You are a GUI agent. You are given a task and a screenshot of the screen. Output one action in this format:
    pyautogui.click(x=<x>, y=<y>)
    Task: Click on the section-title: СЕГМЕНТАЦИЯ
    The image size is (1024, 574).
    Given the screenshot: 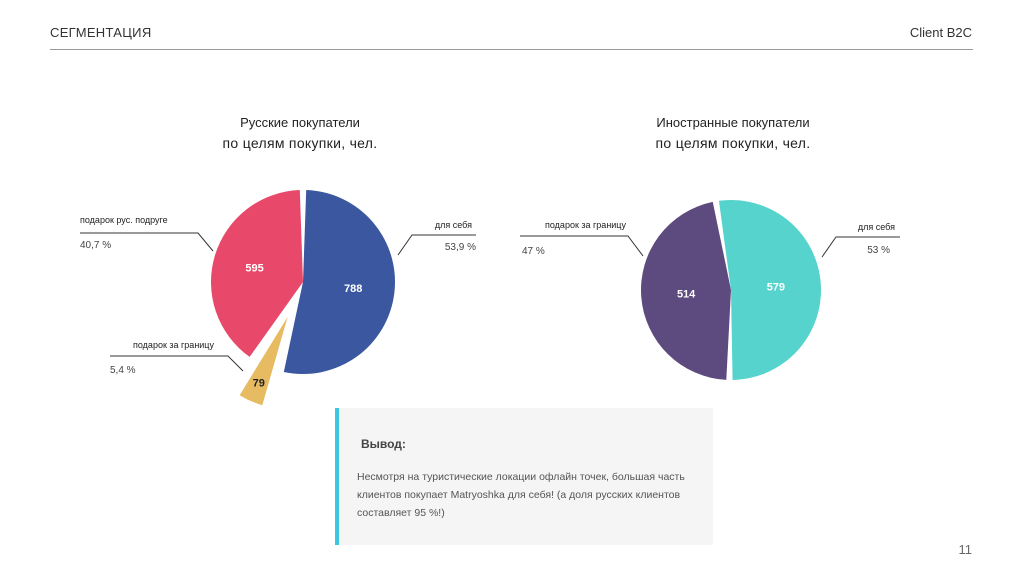 What is the action you would take?
    pyautogui.click(x=101, y=32)
    